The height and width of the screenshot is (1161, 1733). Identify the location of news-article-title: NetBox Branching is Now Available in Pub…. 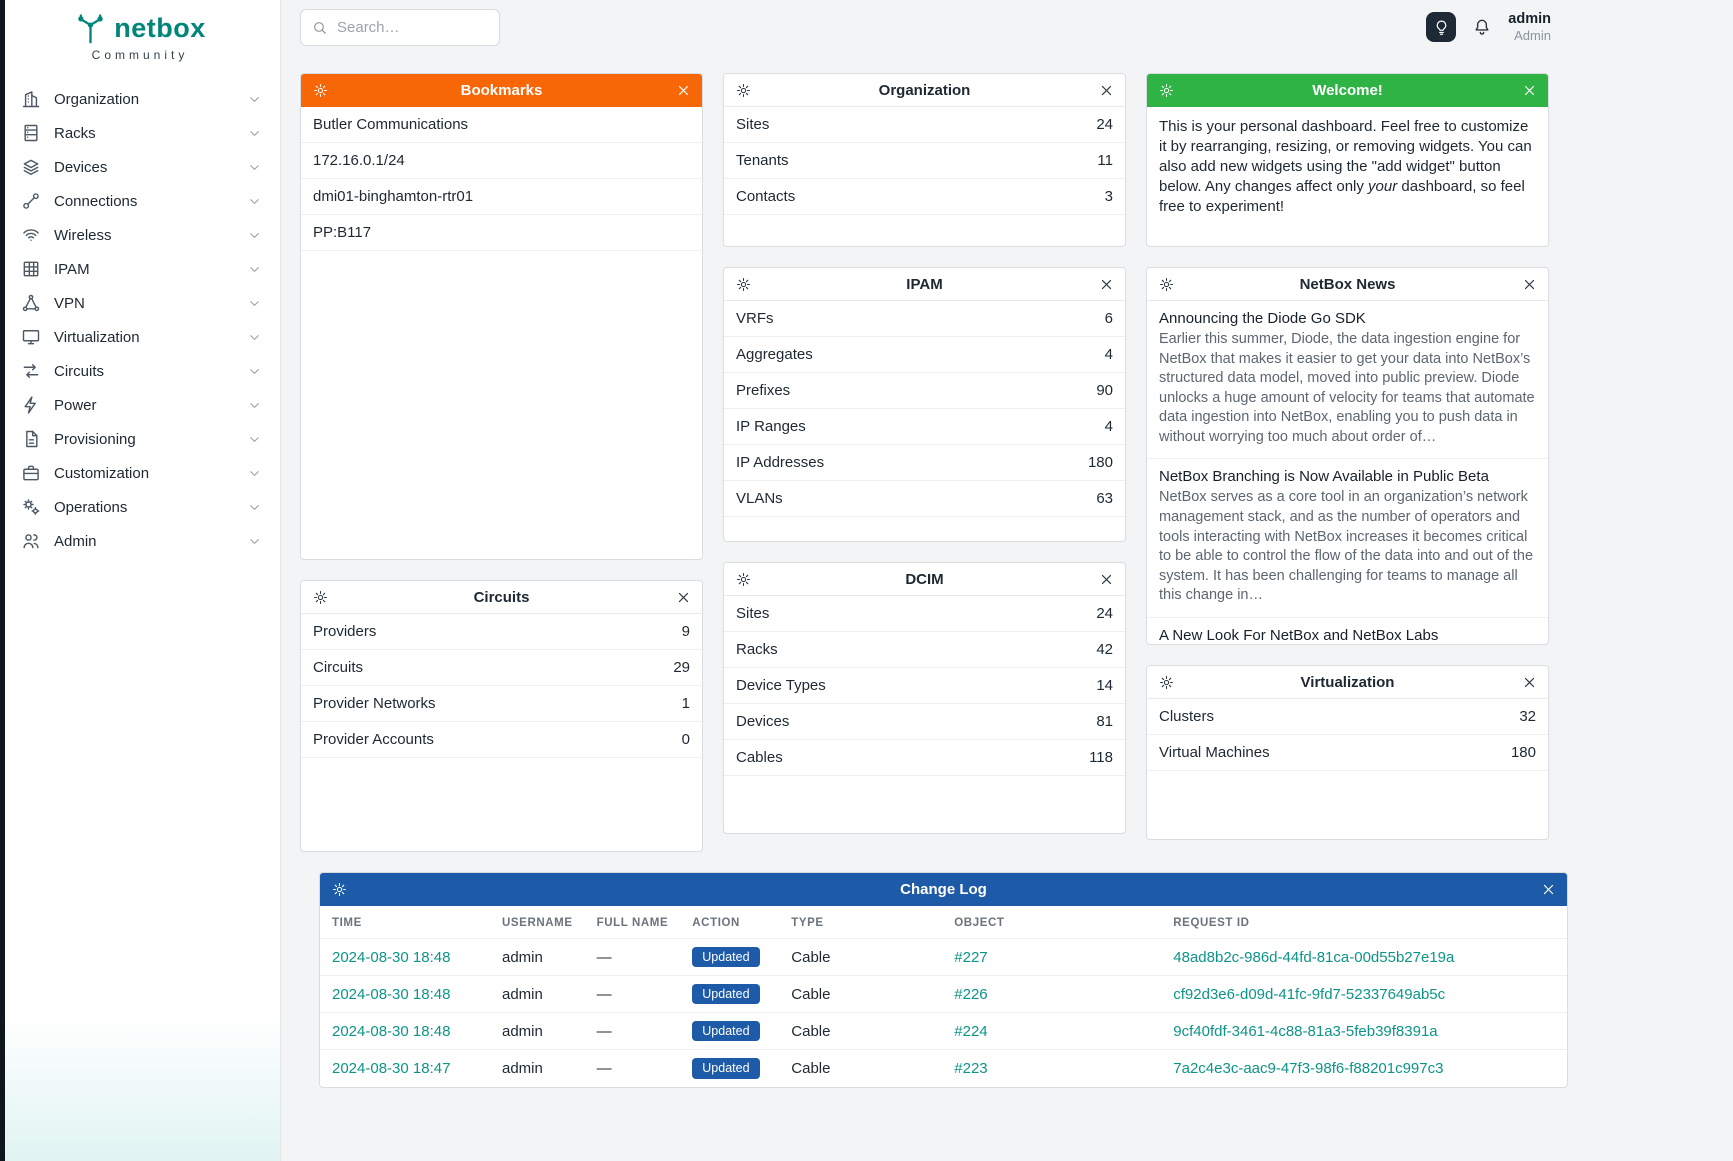
(1324, 477).